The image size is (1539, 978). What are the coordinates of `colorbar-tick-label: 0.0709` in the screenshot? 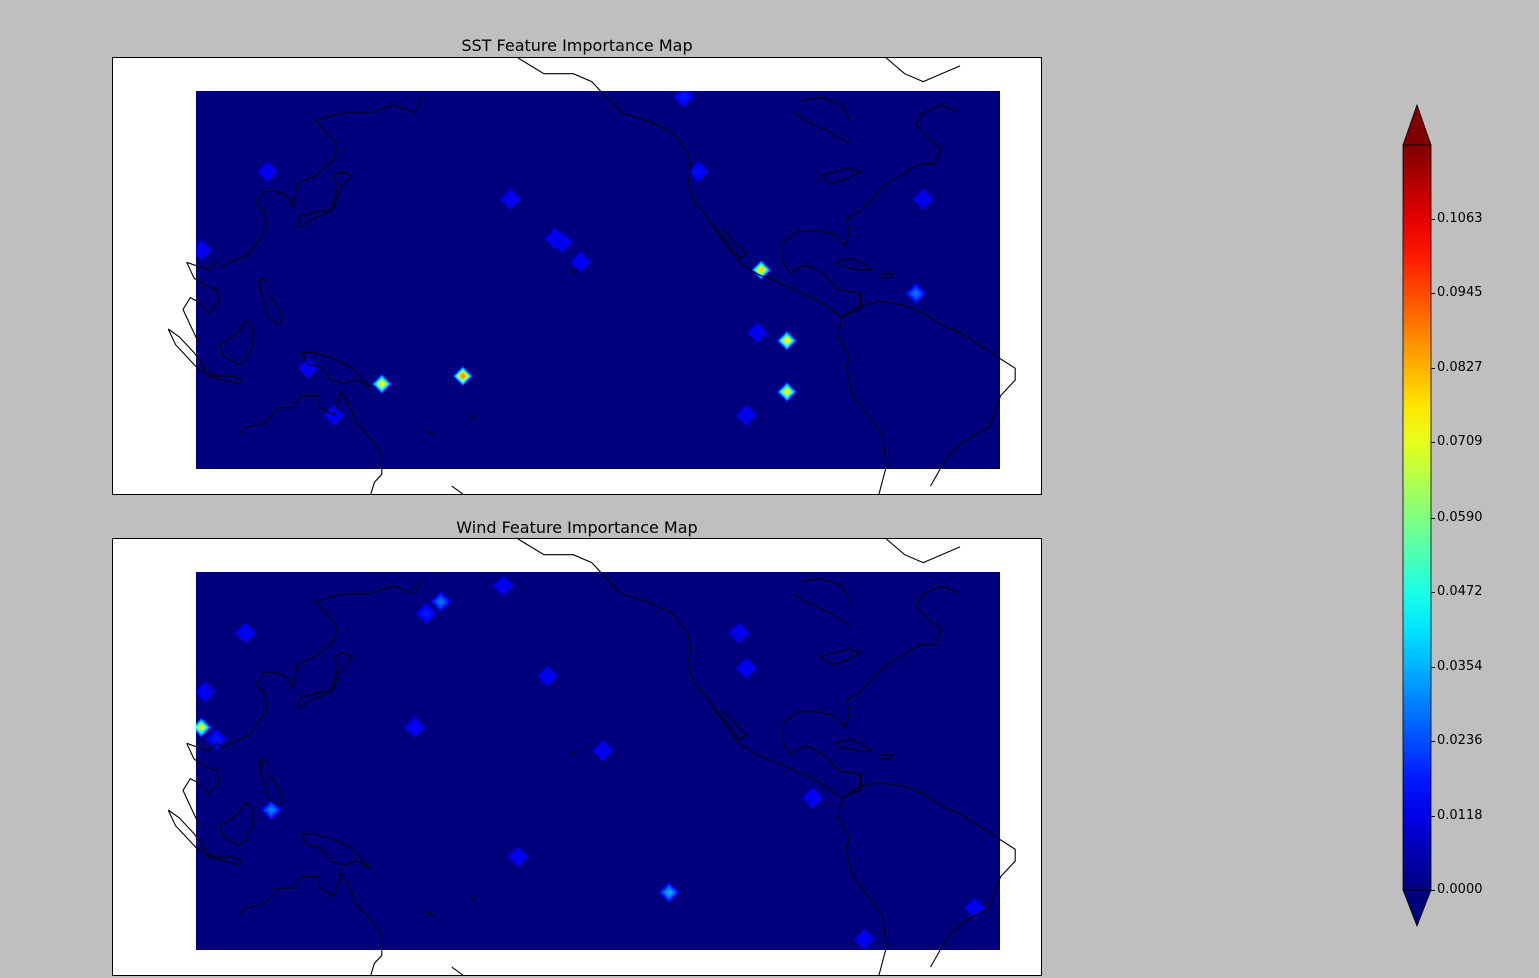 It's located at (1460, 442).